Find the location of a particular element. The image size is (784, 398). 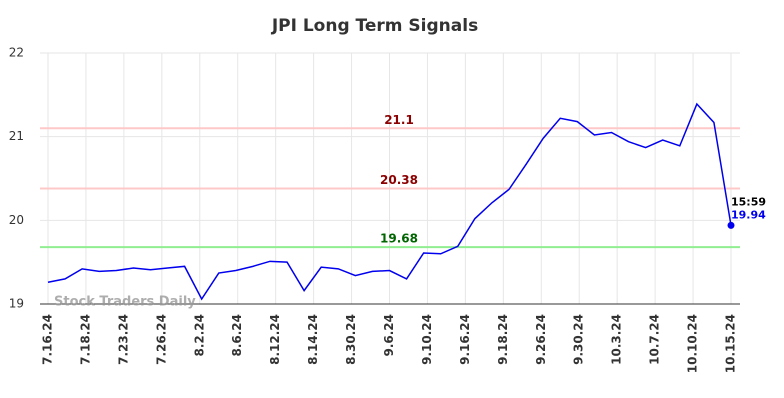

y-tick-label: 20 is located at coordinates (16, 220).